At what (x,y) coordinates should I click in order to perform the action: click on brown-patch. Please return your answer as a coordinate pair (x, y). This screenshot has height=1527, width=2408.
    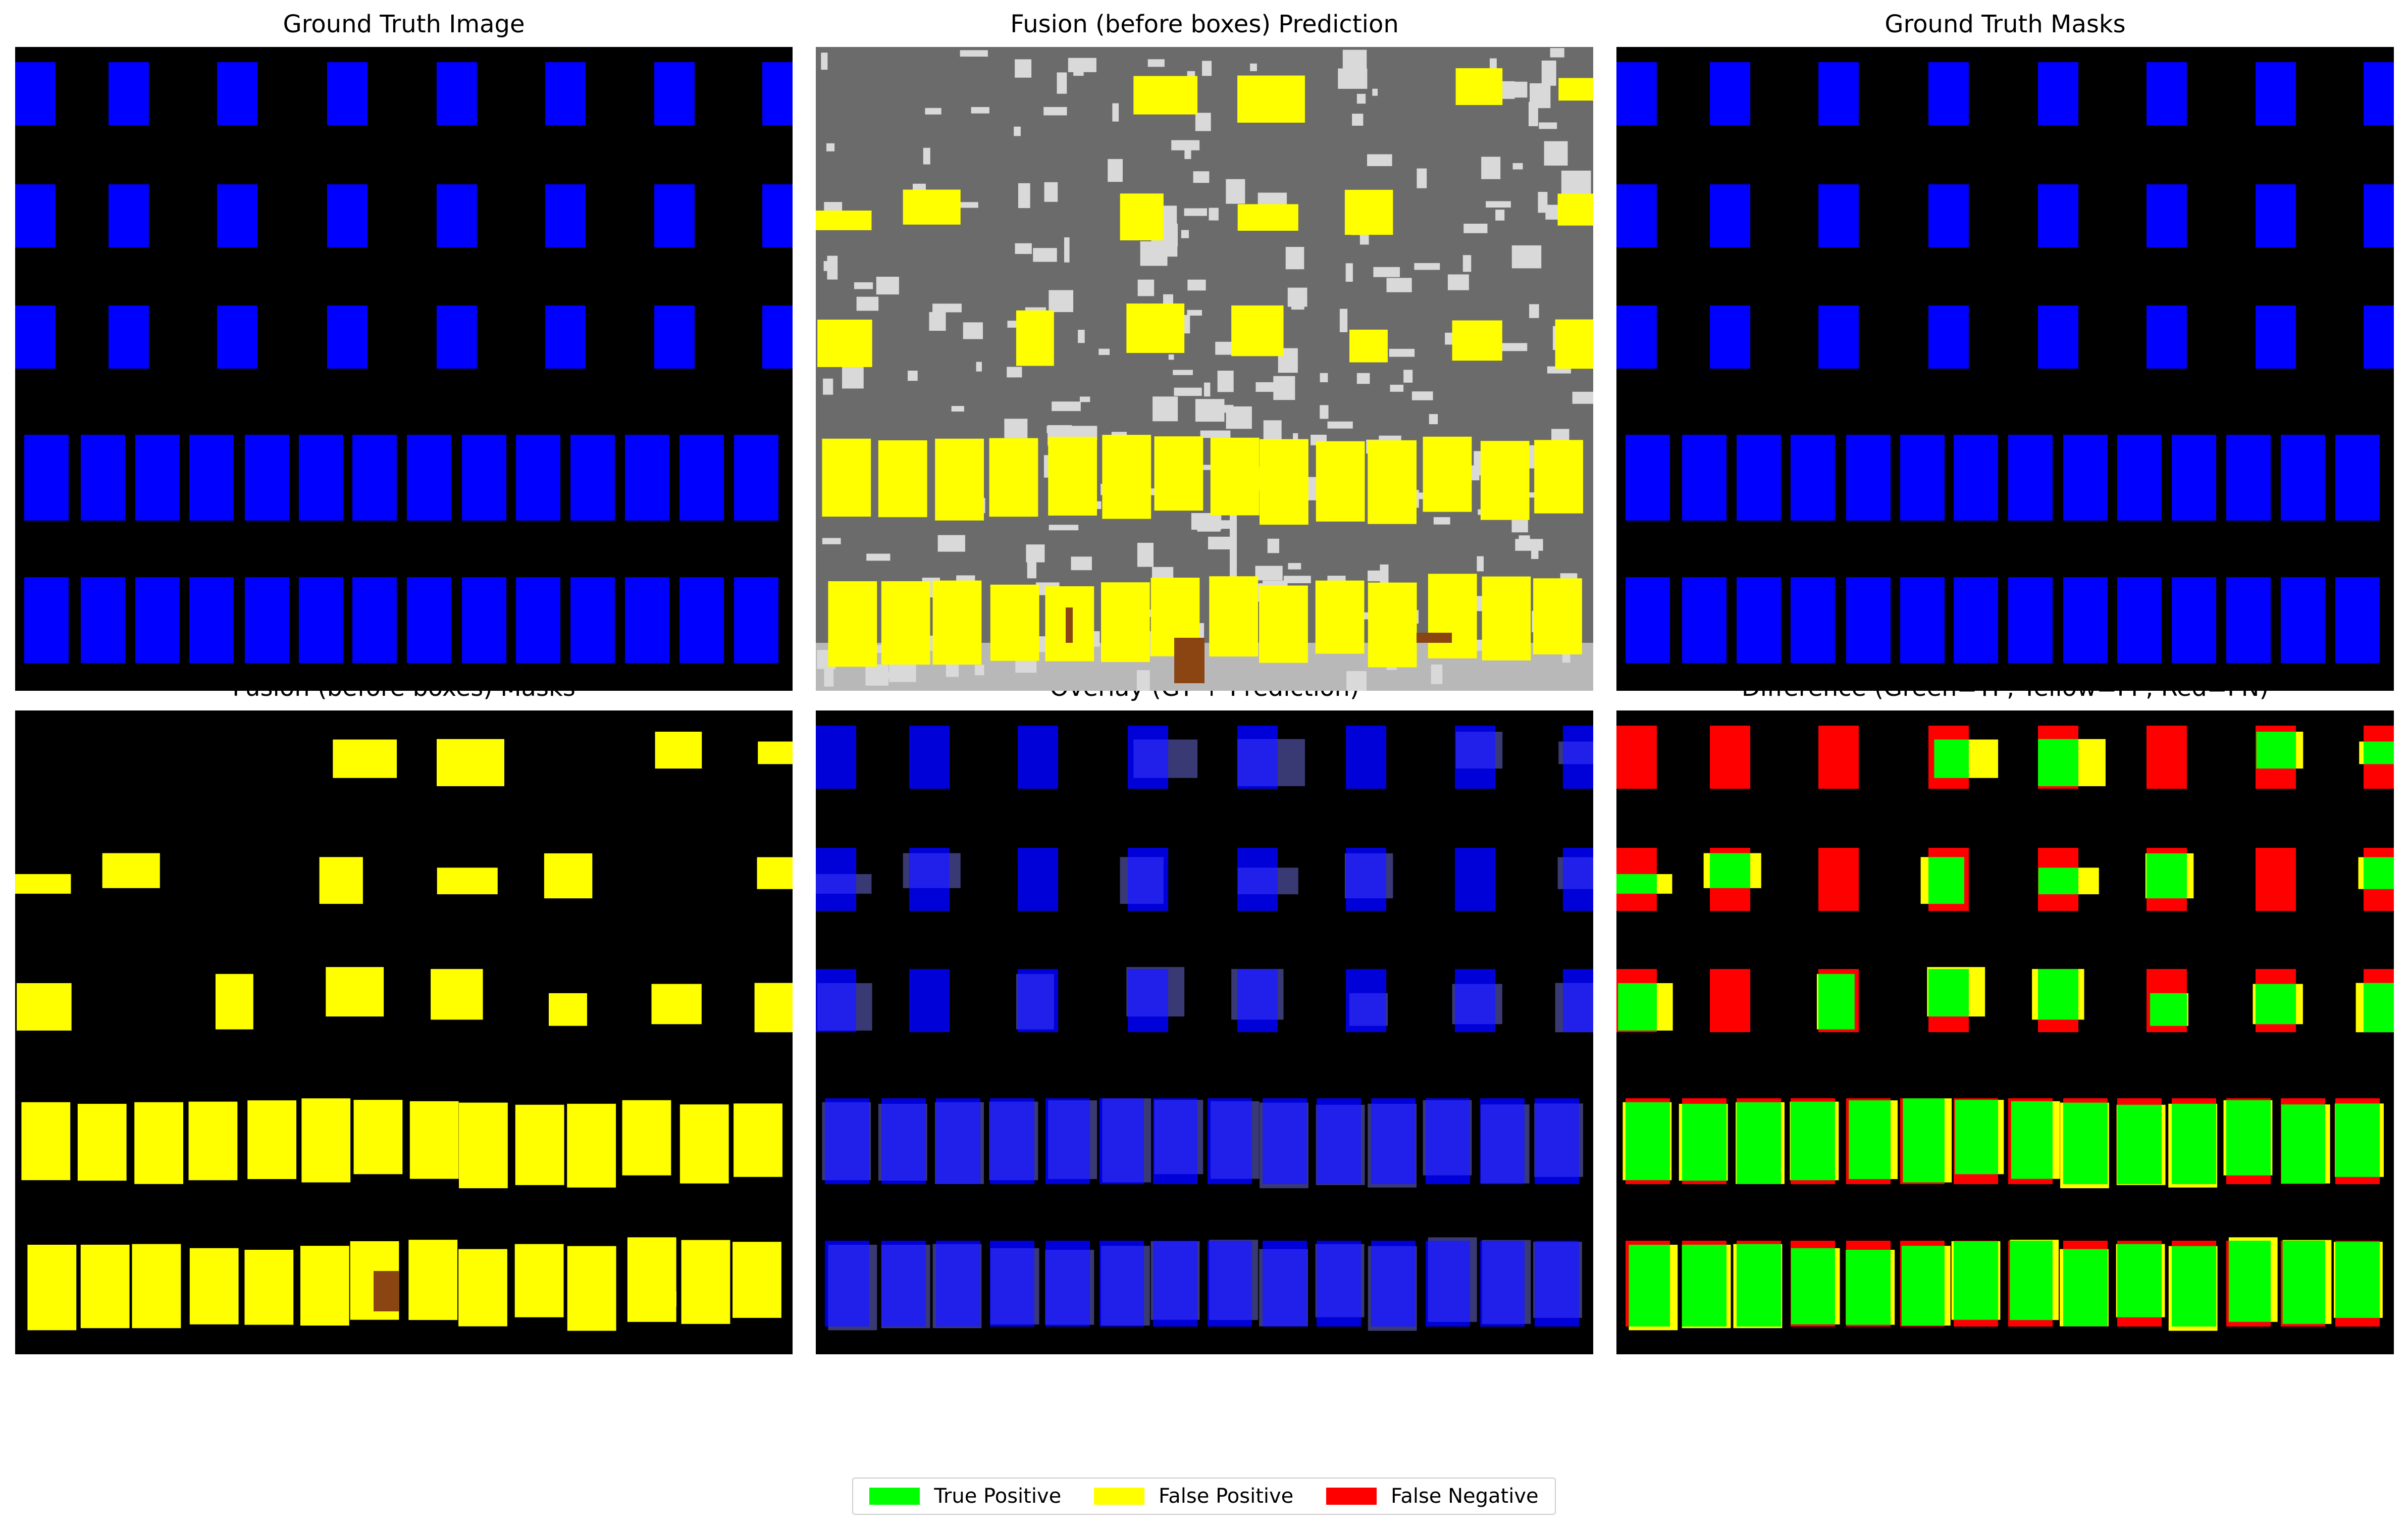
    Looking at the image, I should click on (386, 1291).